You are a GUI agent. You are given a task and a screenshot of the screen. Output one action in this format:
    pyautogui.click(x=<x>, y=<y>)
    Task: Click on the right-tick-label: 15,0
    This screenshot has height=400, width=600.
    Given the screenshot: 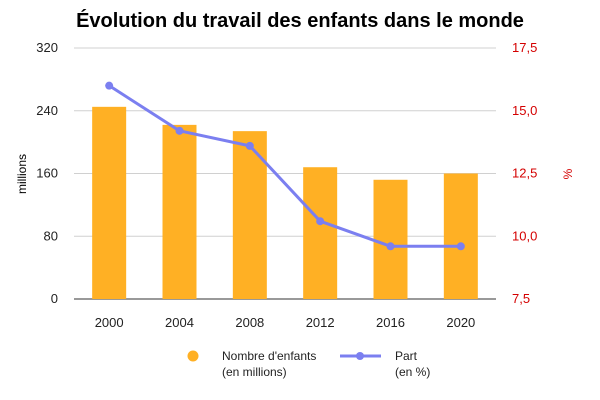 What is the action you would take?
    pyautogui.click(x=524, y=110)
    